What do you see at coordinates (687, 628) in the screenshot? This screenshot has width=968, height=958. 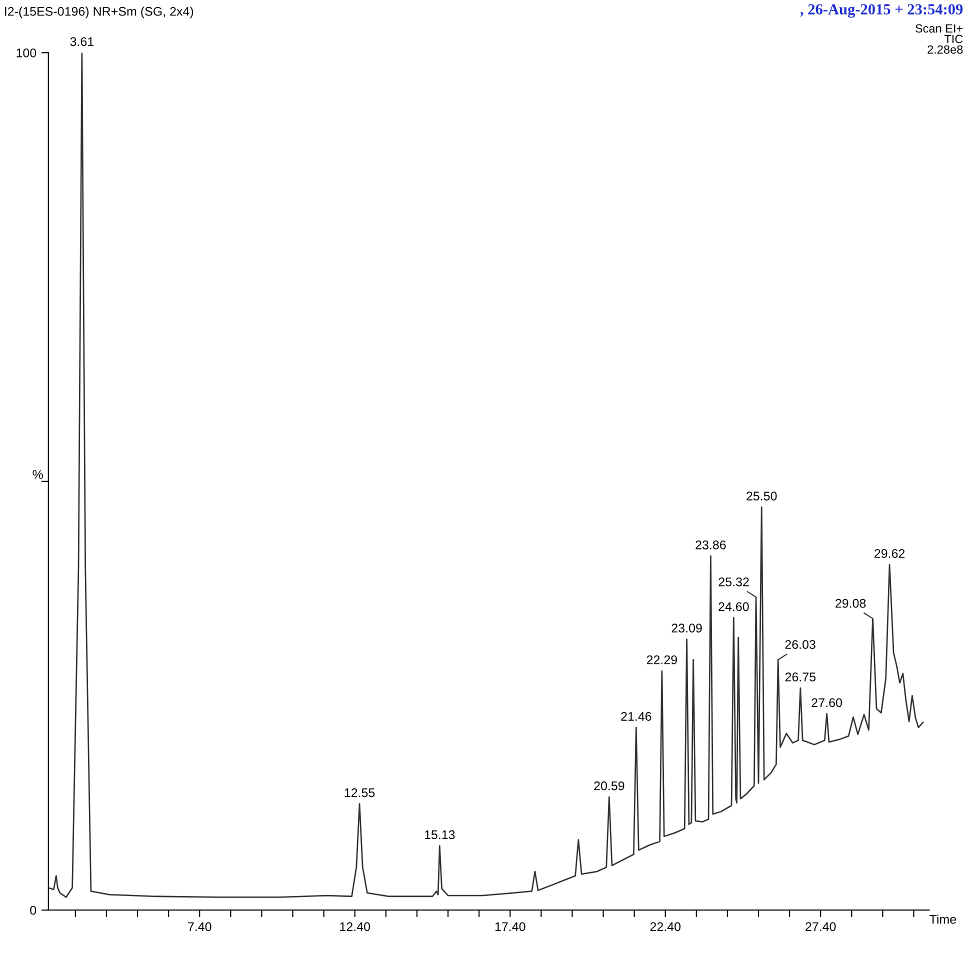 I see `annotation: 23.09` at bounding box center [687, 628].